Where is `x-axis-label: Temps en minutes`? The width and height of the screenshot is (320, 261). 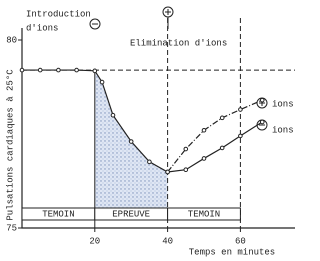 x-axis-label: Temps en minutes is located at coordinates (232, 252).